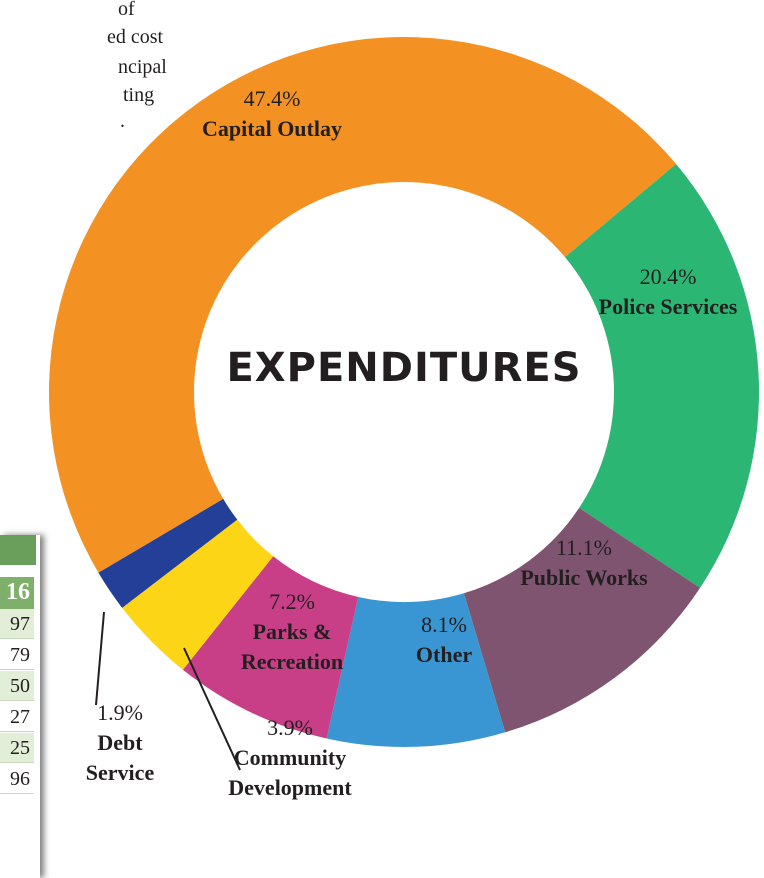 The height and width of the screenshot is (878, 764). I want to click on chart-title: EXPENDITURES, so click(404, 368).